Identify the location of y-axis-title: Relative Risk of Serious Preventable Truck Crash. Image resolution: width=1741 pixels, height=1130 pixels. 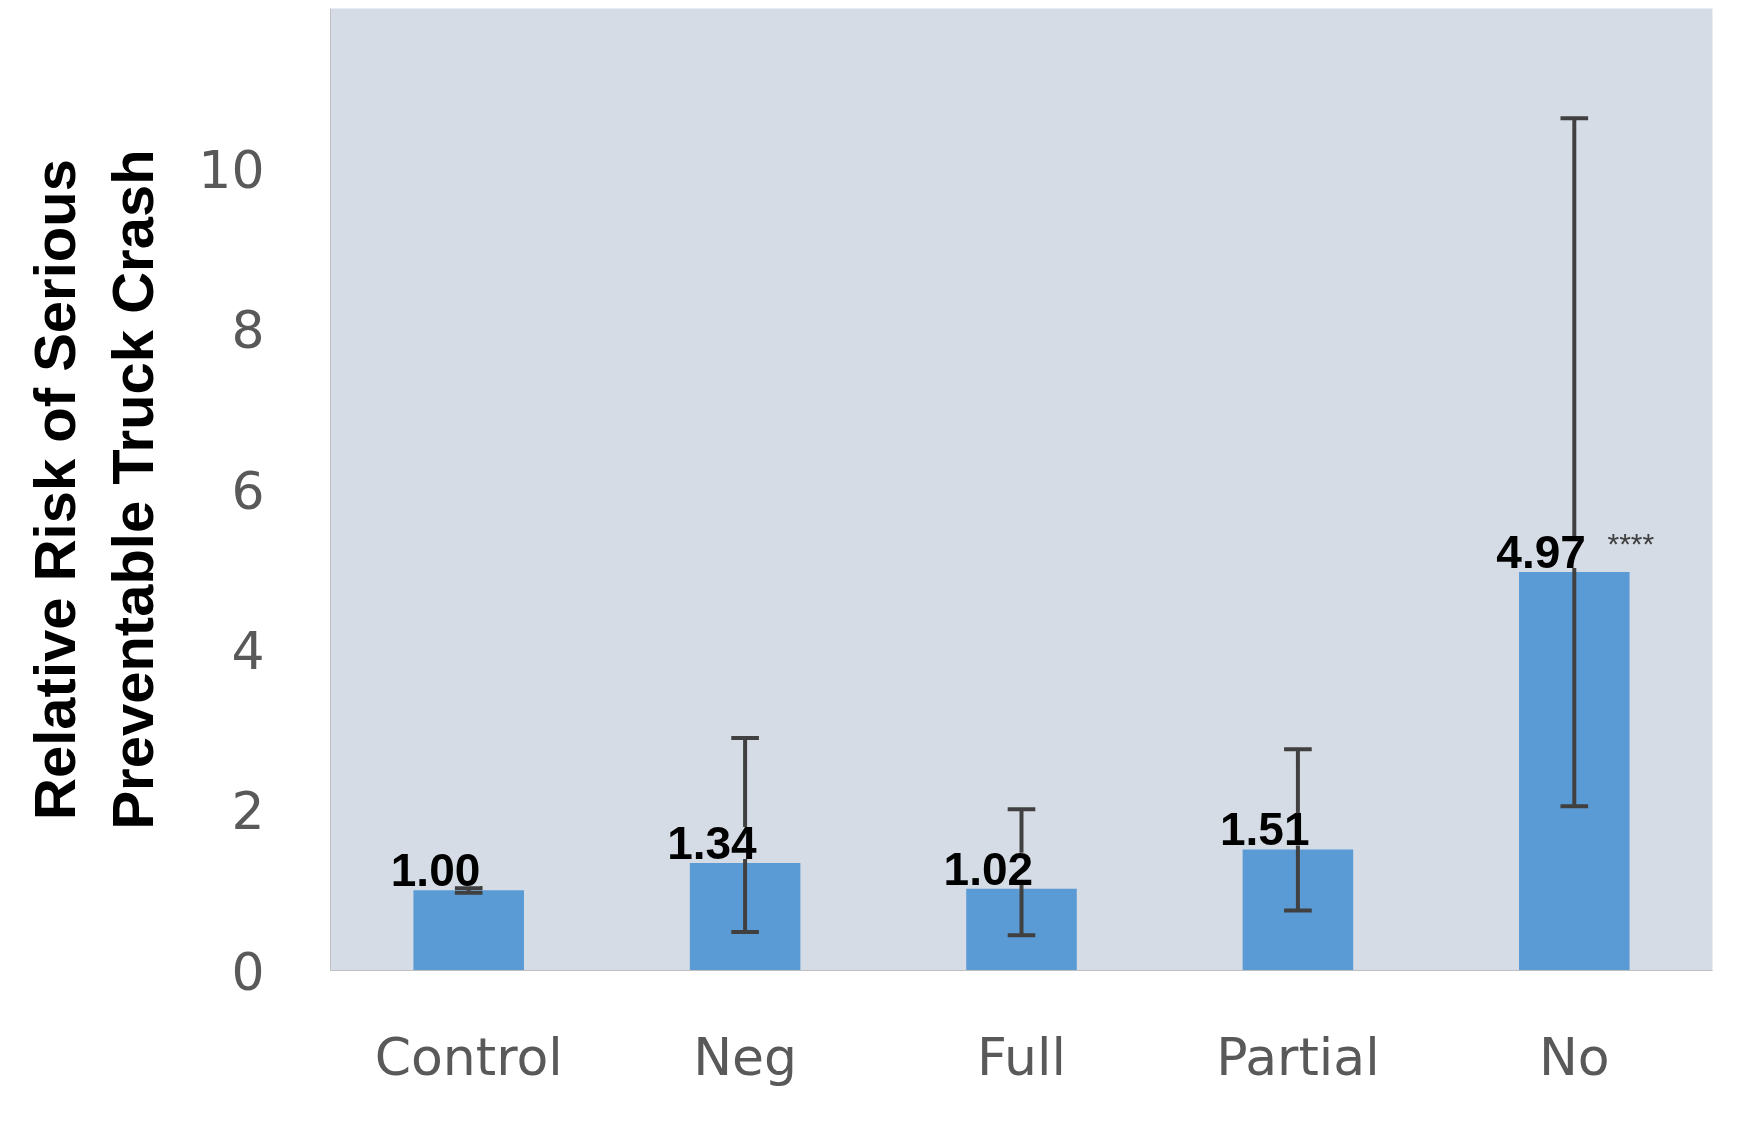
(94, 489).